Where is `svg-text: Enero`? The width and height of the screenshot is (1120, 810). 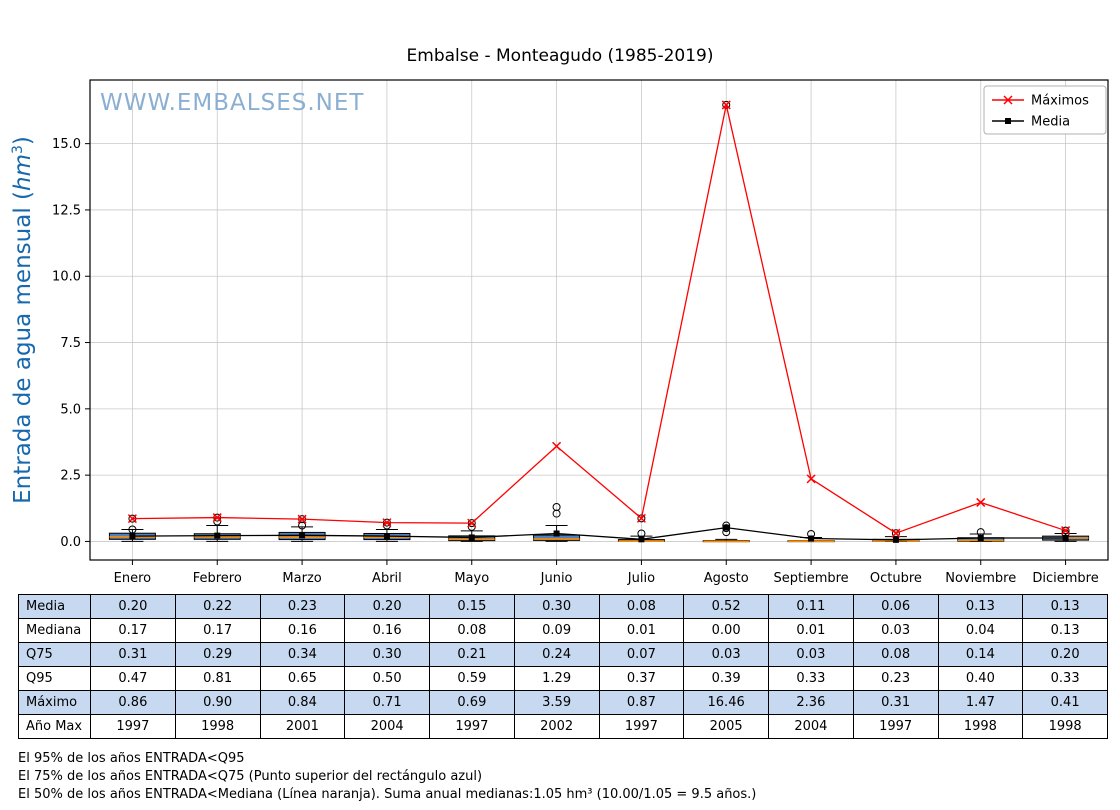 svg-text: Enero is located at coordinates (133, 578).